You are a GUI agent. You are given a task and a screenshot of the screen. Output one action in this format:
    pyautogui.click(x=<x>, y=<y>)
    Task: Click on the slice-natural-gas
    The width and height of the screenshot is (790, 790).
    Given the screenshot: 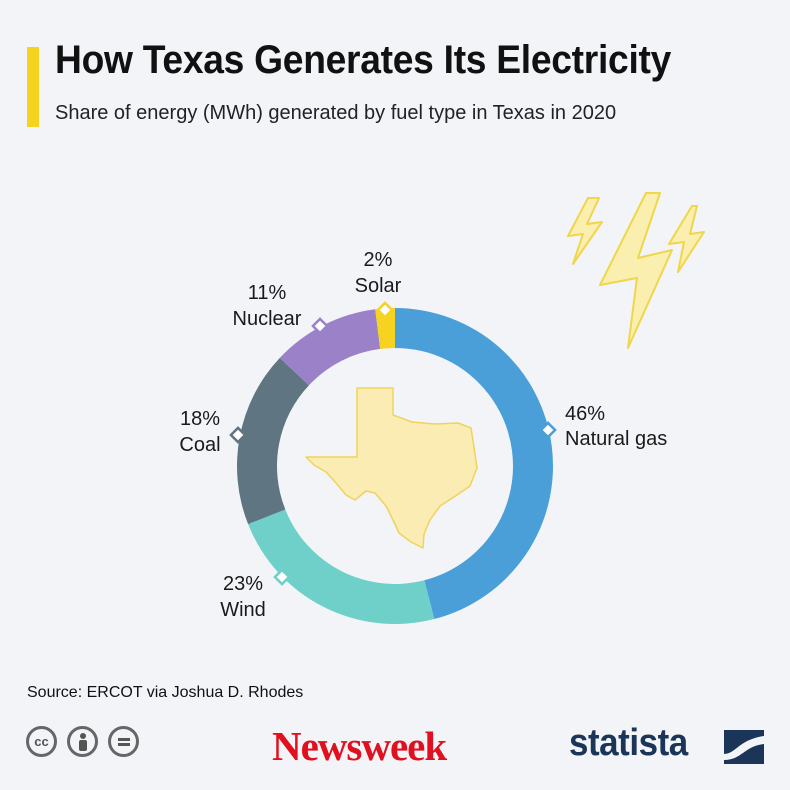 What is the action you would take?
    pyautogui.click(x=474, y=464)
    